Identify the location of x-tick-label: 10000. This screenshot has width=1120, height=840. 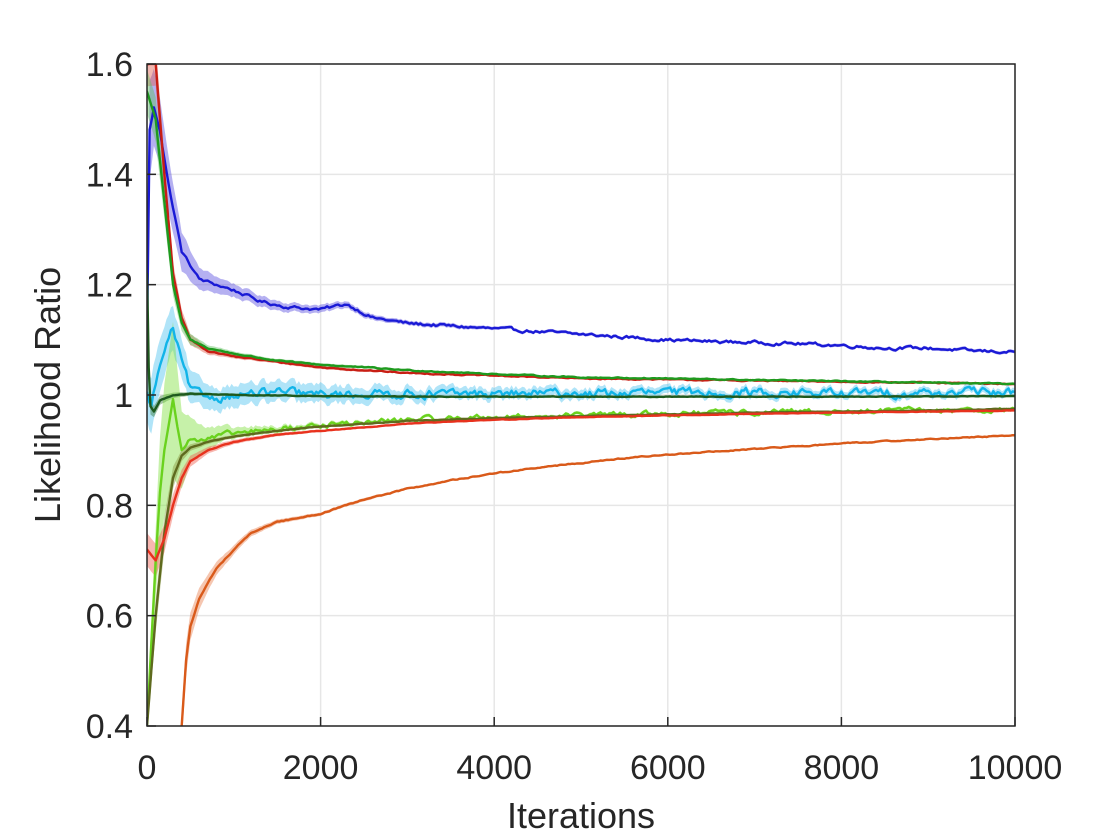
(1015, 768).